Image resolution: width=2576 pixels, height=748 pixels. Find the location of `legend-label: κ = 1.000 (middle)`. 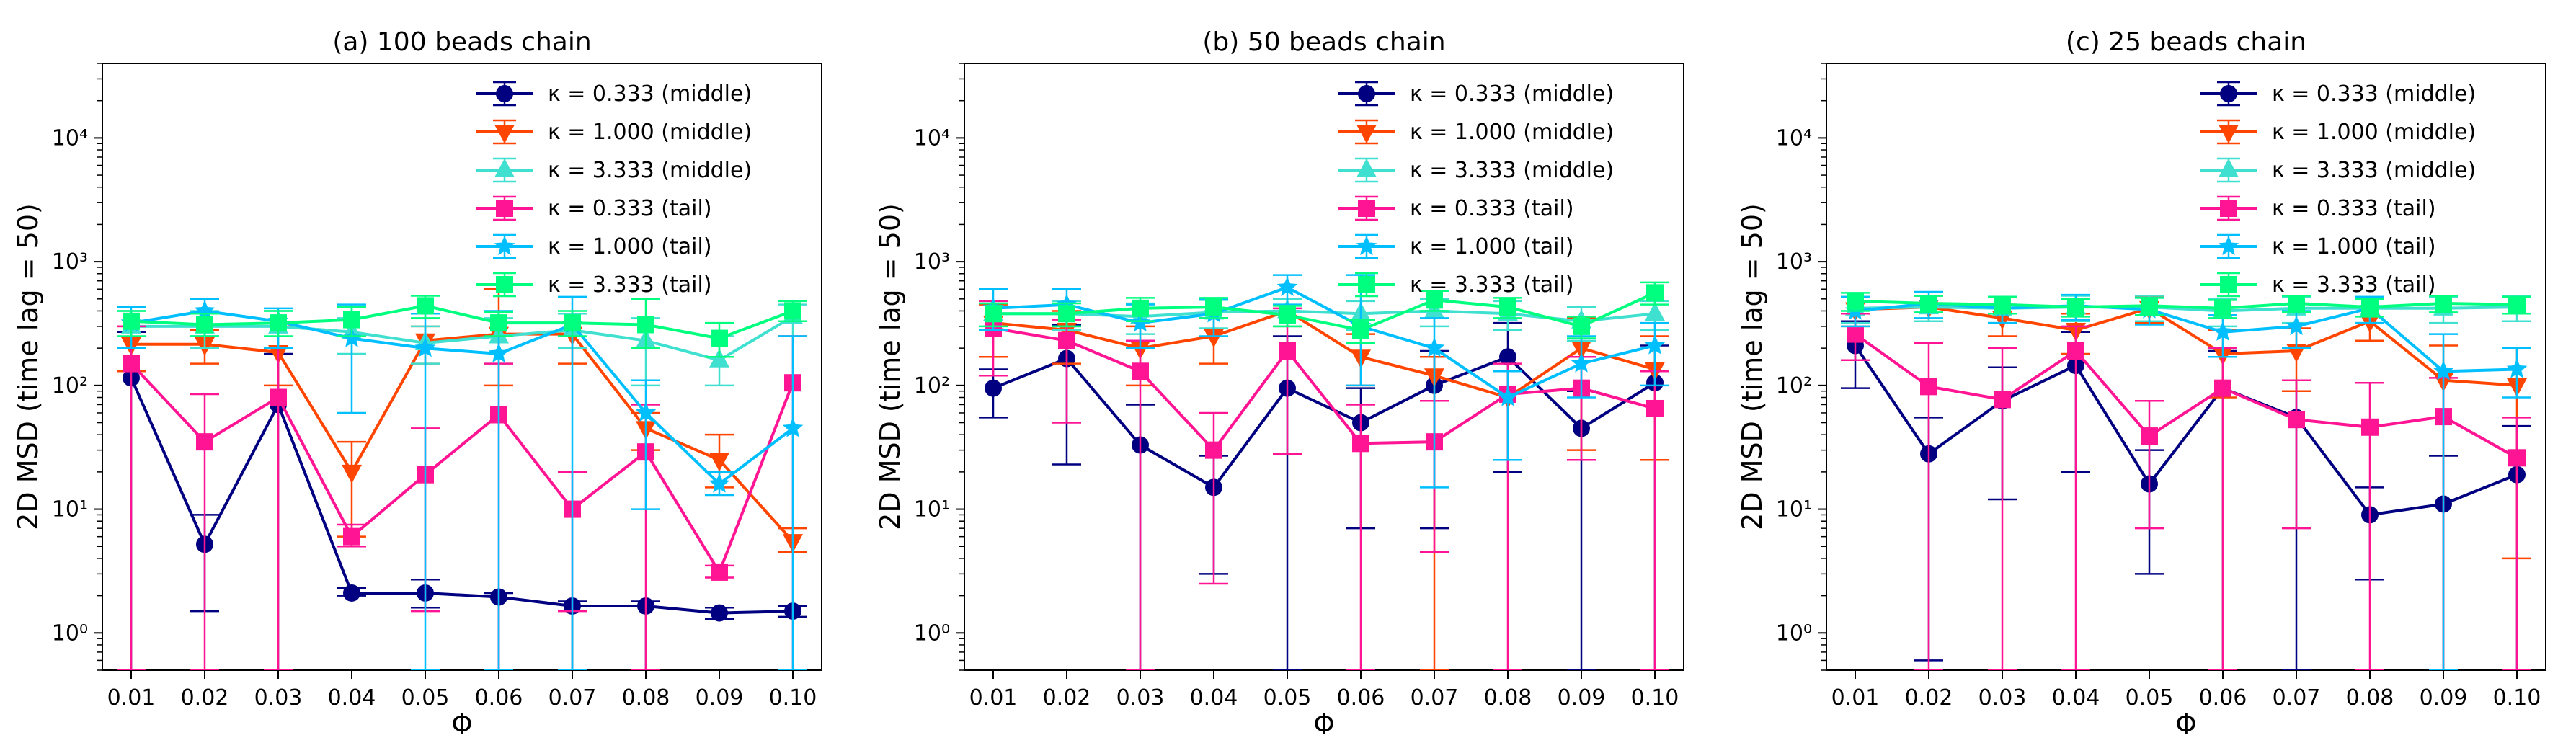

legend-label: κ = 1.000 (middle) is located at coordinates (650, 132).